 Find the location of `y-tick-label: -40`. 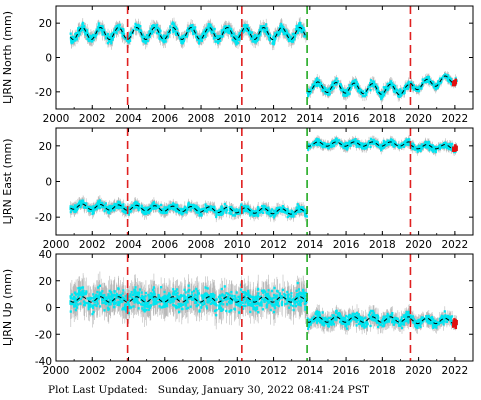

y-tick-label: -40 is located at coordinates (43, 362).